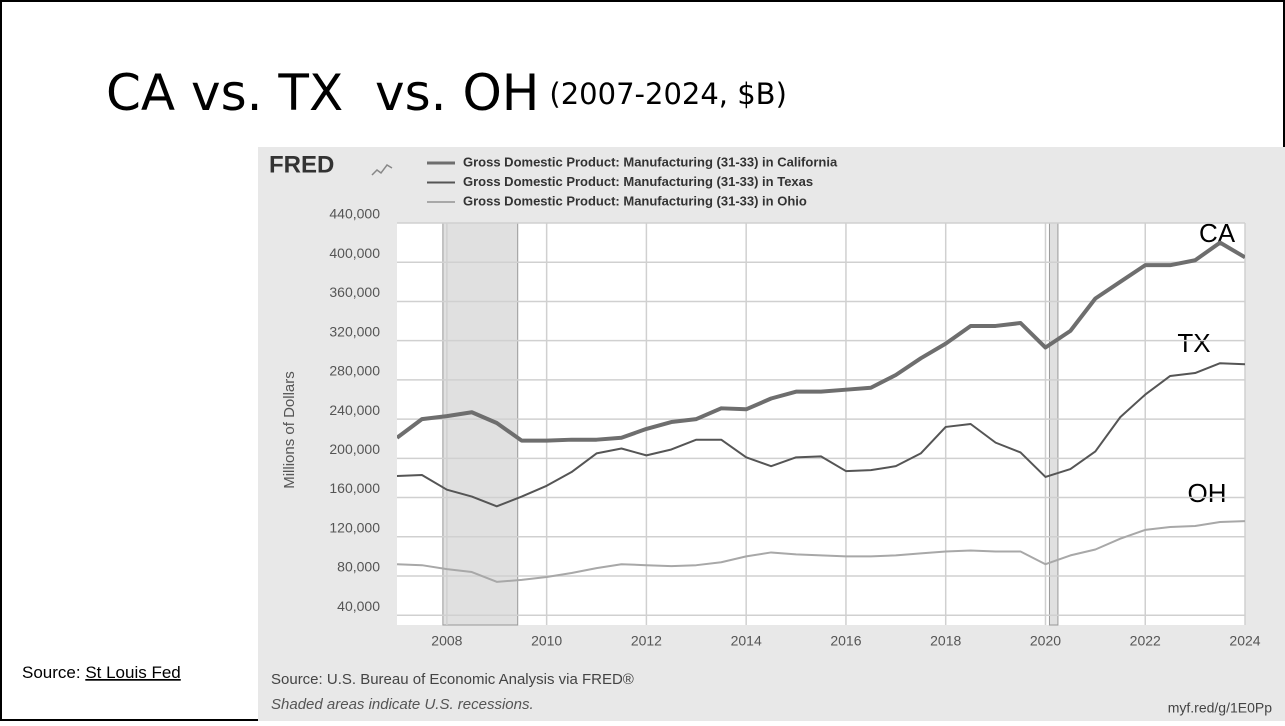 Image resolution: width=1285 pixels, height=726 pixels. I want to click on title-note: (2007-2024, $B), so click(667, 94).